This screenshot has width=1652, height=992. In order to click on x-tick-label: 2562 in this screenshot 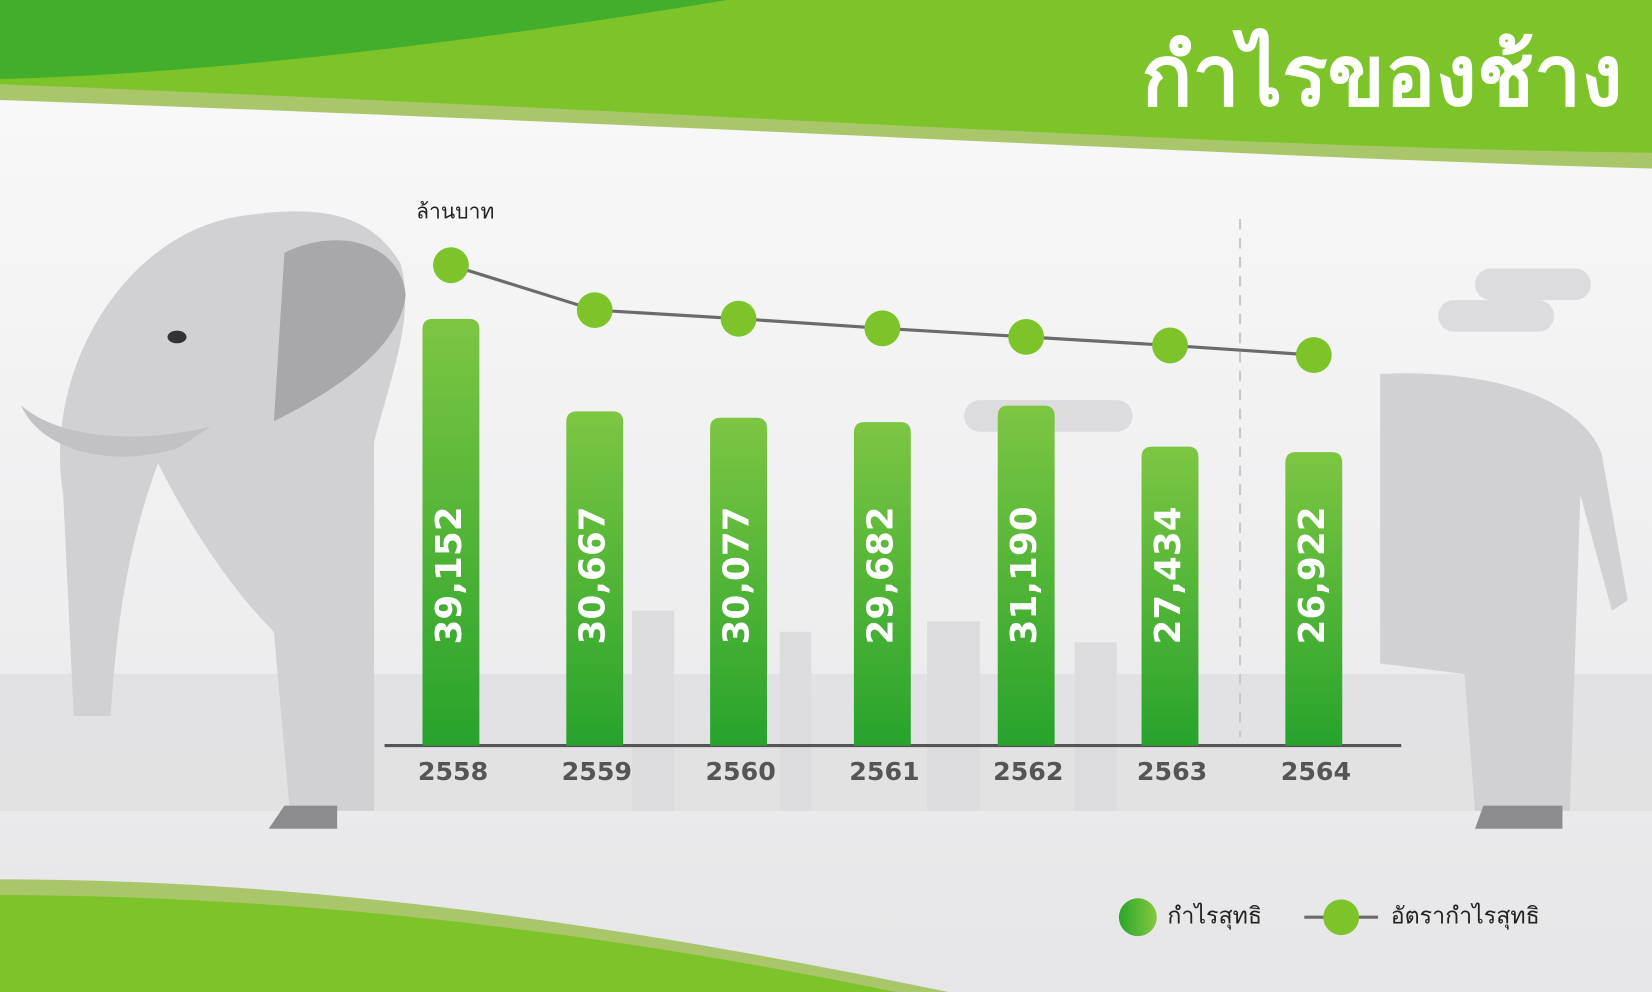, I will do `click(1028, 771)`.